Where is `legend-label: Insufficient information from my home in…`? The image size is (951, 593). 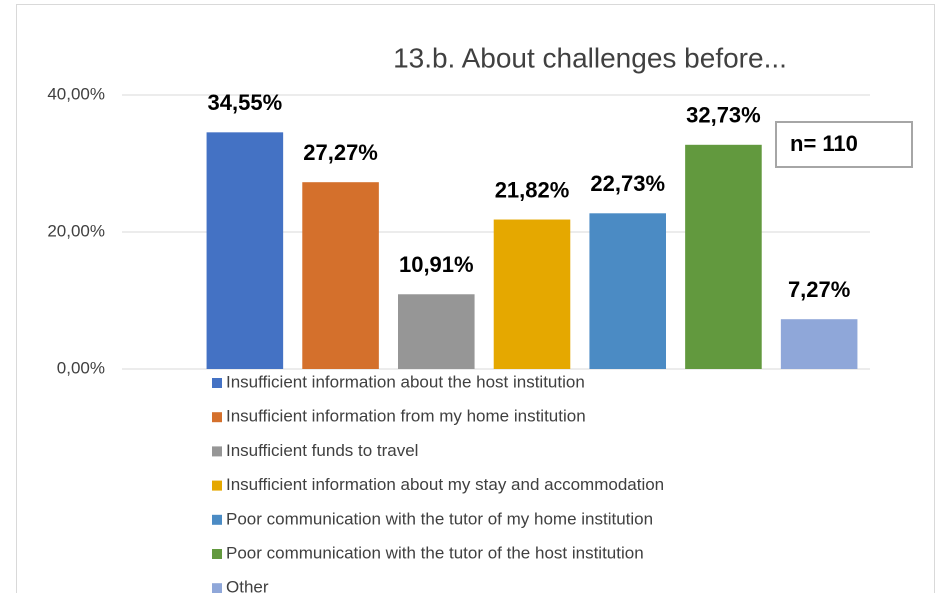 legend-label: Insufficient information from my home in… is located at coordinates (406, 416).